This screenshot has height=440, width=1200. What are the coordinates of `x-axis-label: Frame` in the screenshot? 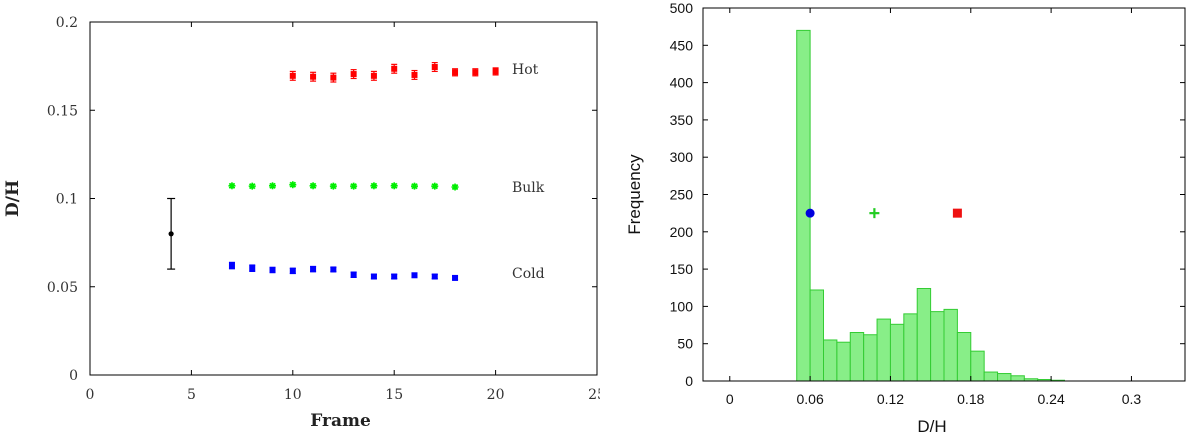 It's located at (340, 421).